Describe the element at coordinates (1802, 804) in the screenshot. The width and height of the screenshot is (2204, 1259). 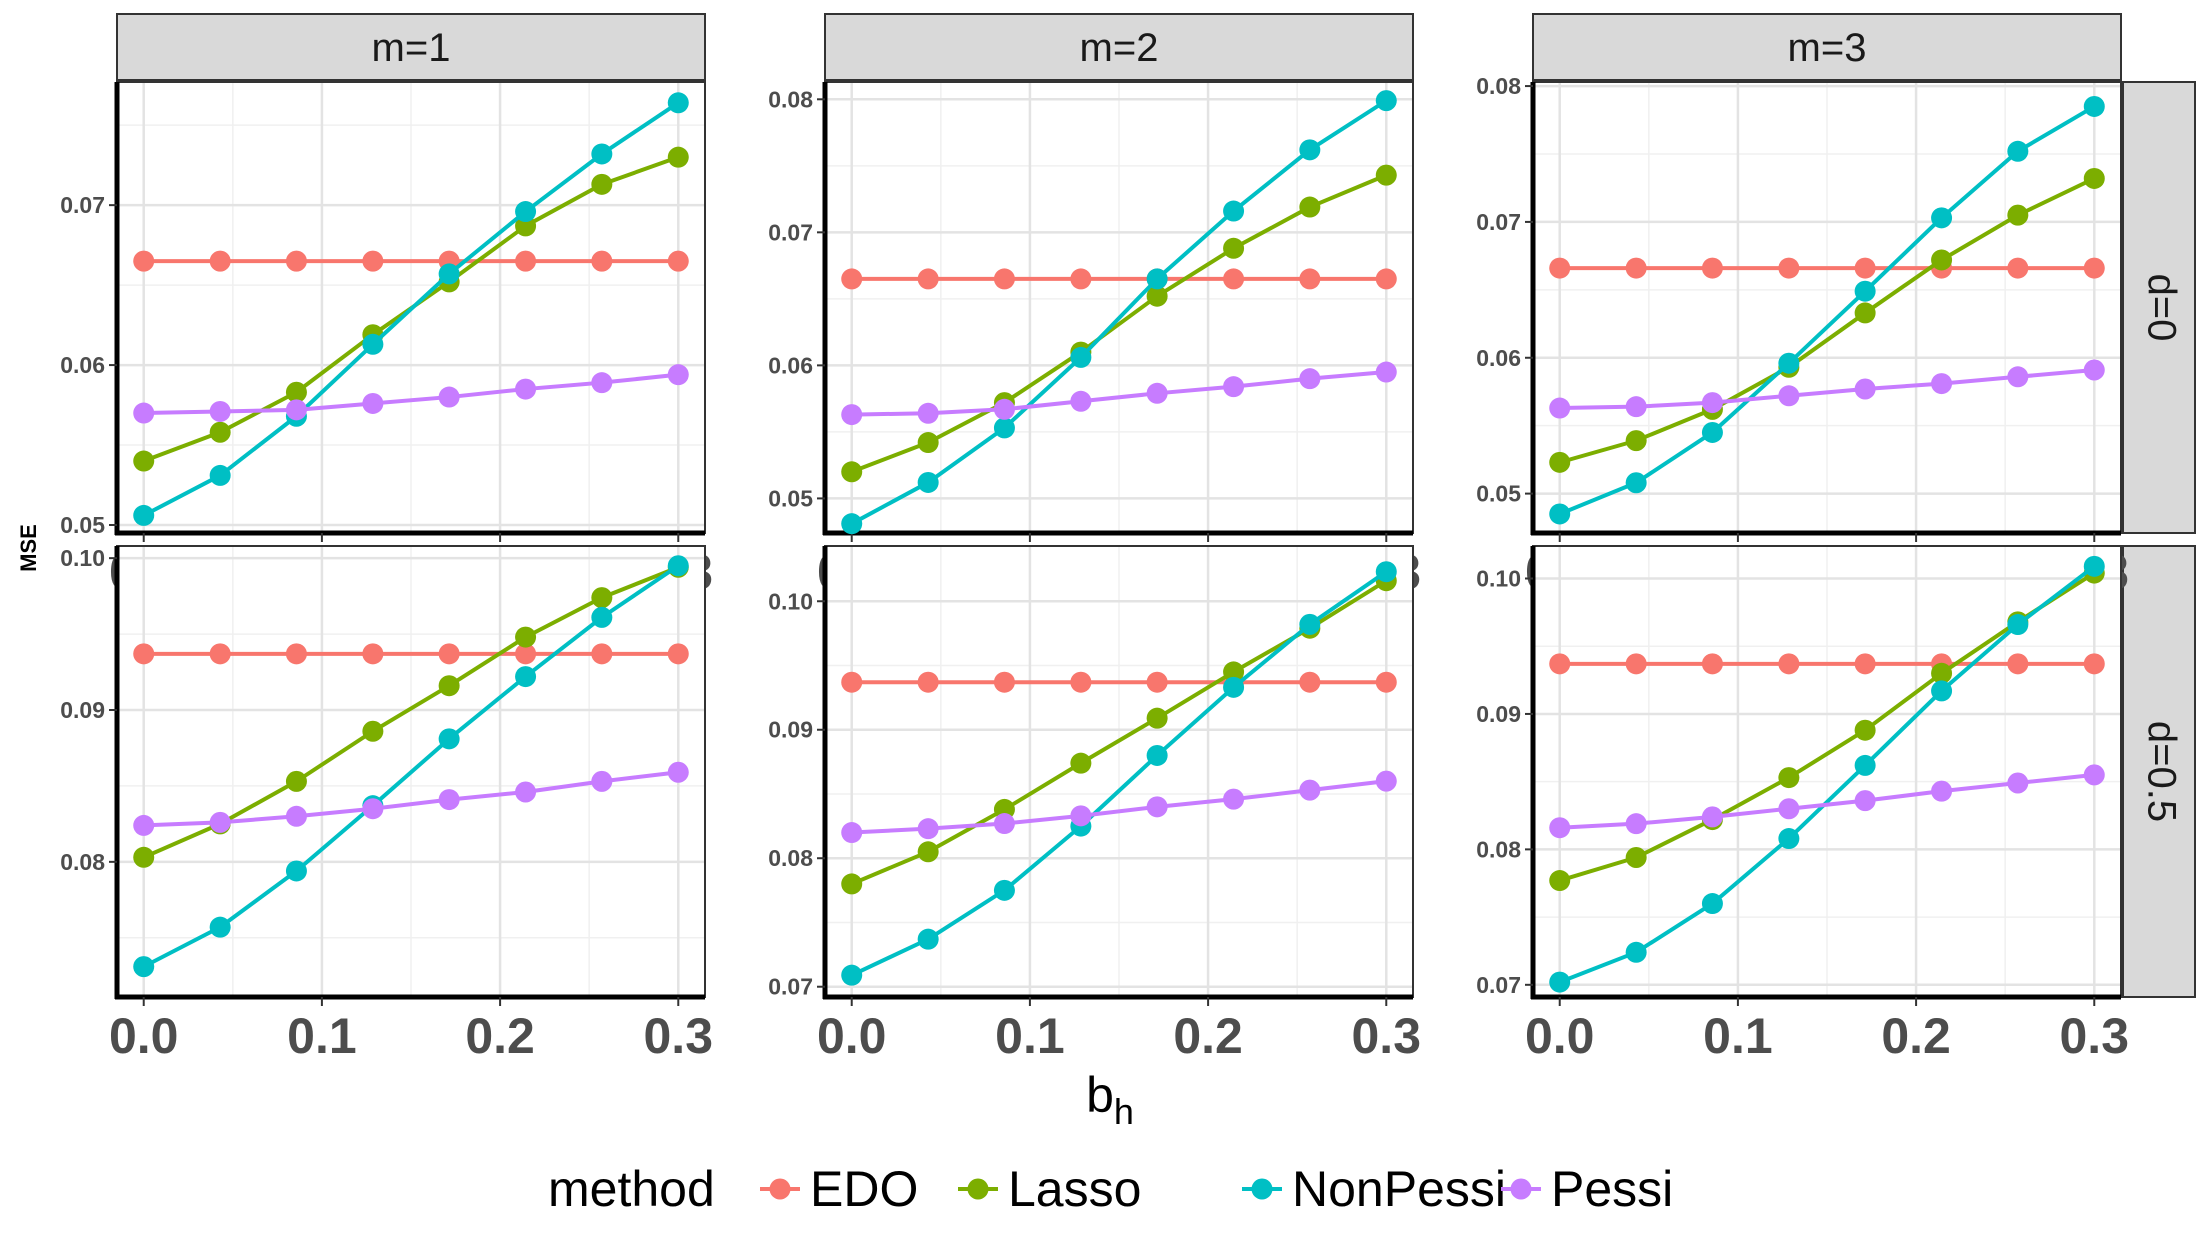
I see `panel-m-3-d-0-5: 0.07 0.08 0.09 0.10 0.0 0.1 0.2 0.3` at that location.